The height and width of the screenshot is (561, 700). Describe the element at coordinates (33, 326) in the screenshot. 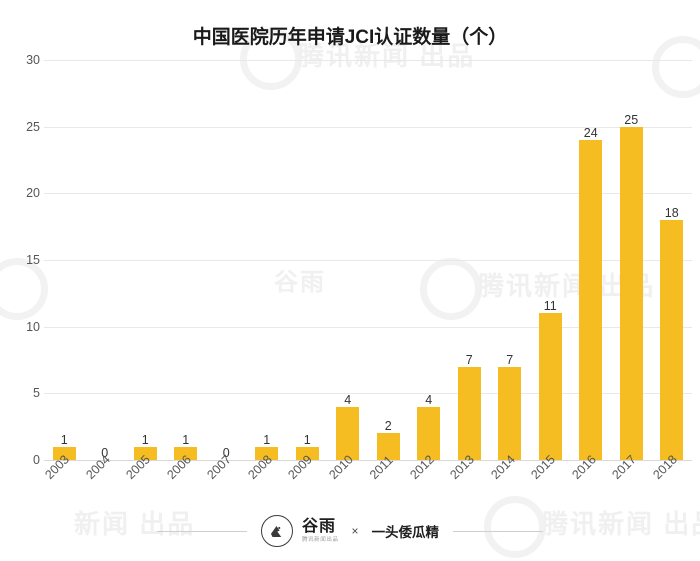

I see `y-axis-tick: 10` at that location.